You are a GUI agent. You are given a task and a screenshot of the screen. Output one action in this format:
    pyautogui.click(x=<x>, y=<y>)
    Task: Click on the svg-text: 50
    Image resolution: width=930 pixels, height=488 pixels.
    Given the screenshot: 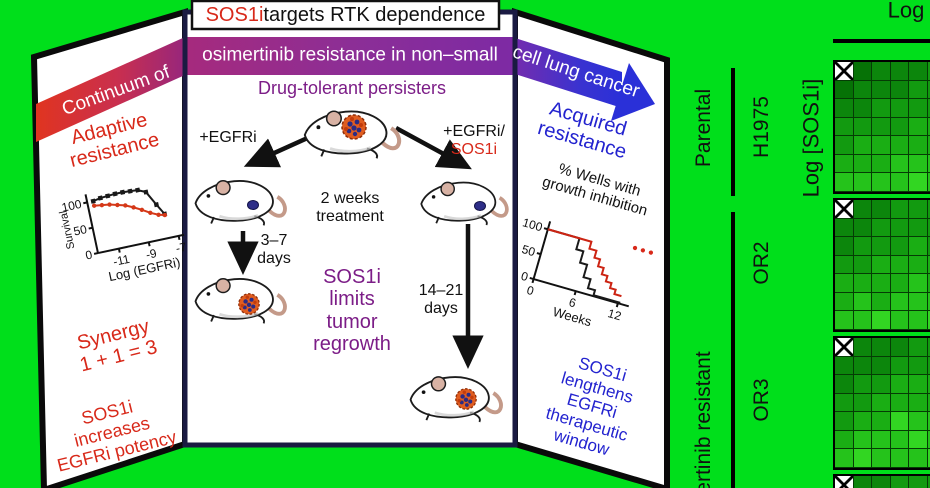 What is the action you would take?
    pyautogui.click(x=80, y=230)
    